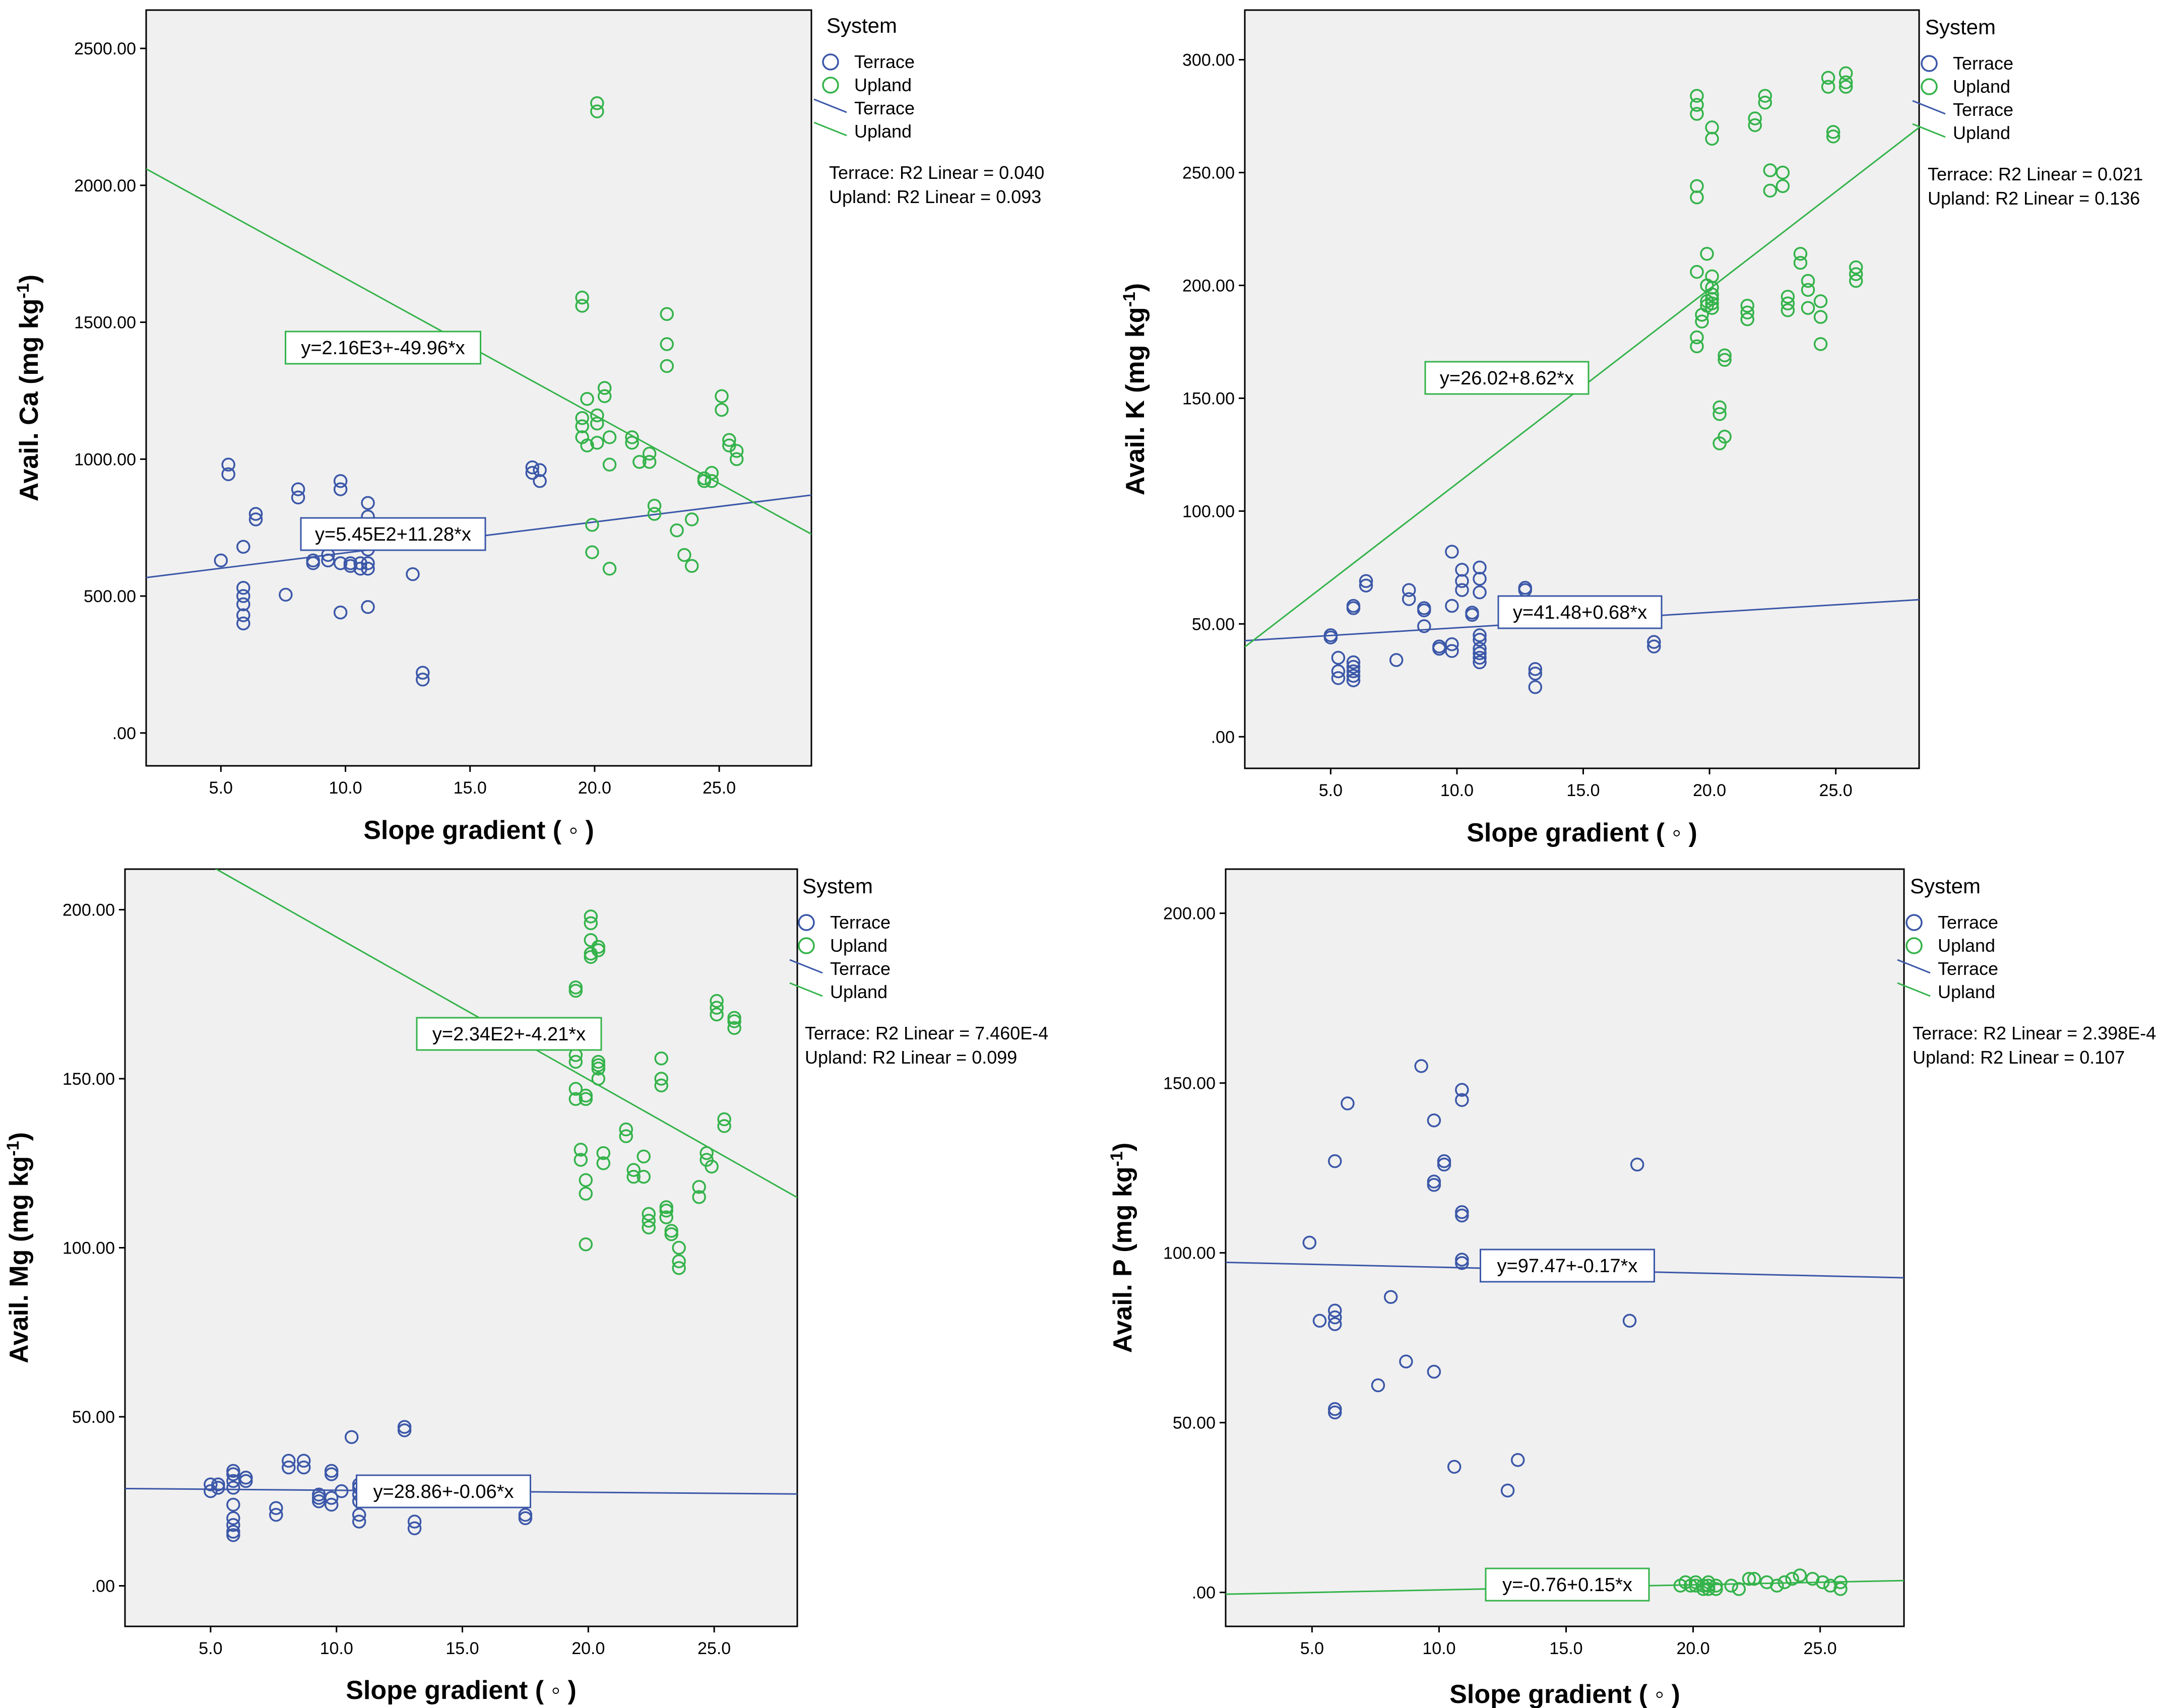 The height and width of the screenshot is (1708, 2159). What do you see at coordinates (2019, 1057) in the screenshot?
I see `legend-r2-upland: Upland: R2 Linear = 0.107` at bounding box center [2019, 1057].